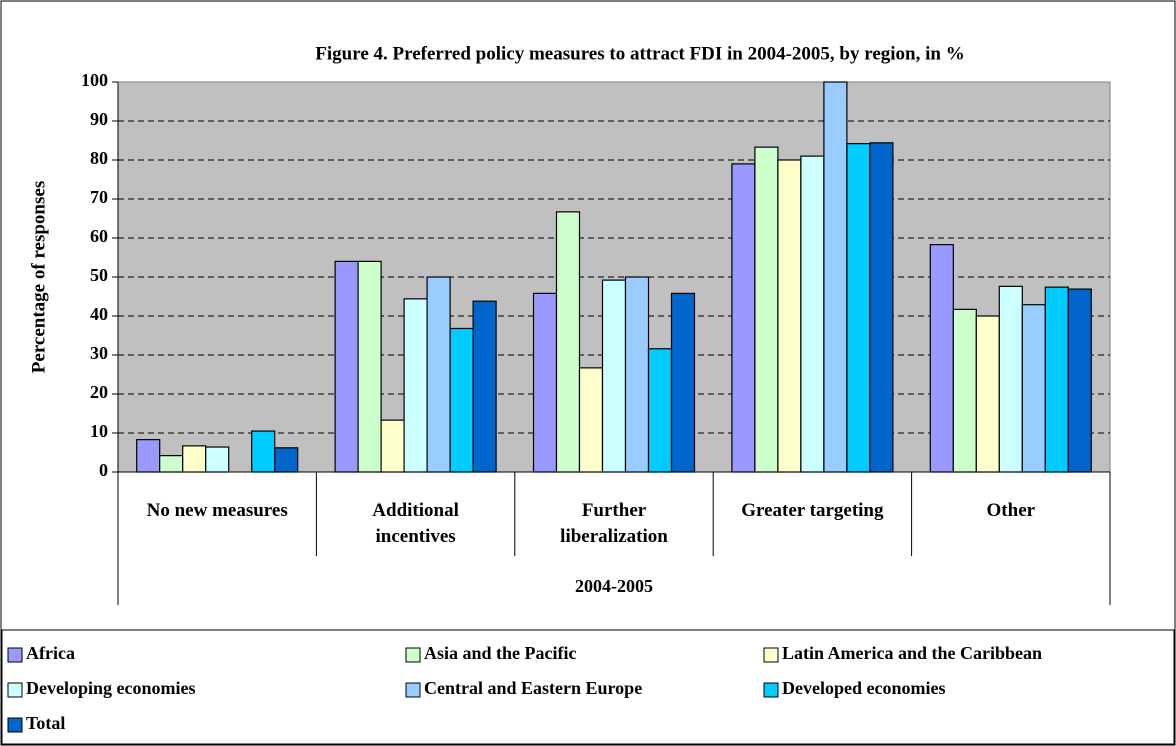  I want to click on legend-label: Developed economies, so click(863, 688).